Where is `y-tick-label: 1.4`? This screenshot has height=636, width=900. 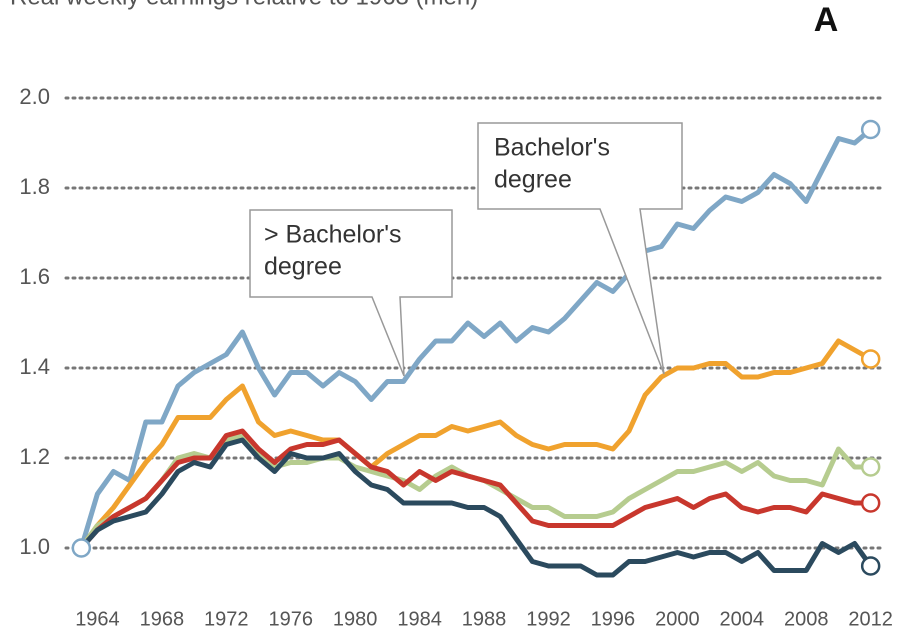 y-tick-label: 1.4 is located at coordinates (34, 366).